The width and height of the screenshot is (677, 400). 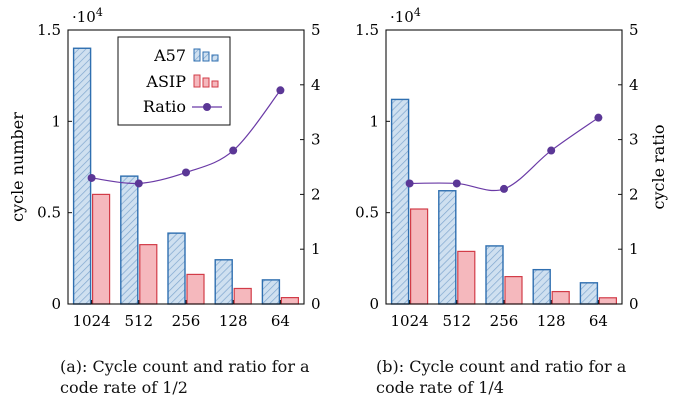 I want to click on legend-label-a57: A57, so click(x=169, y=55).